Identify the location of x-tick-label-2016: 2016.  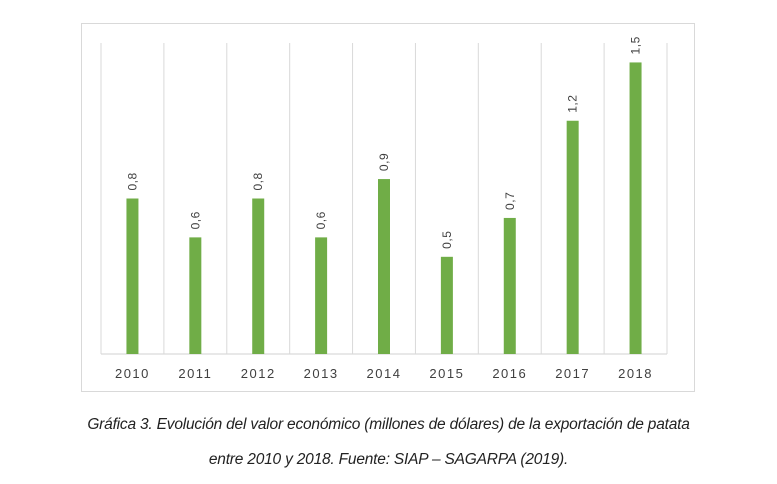
(509, 373).